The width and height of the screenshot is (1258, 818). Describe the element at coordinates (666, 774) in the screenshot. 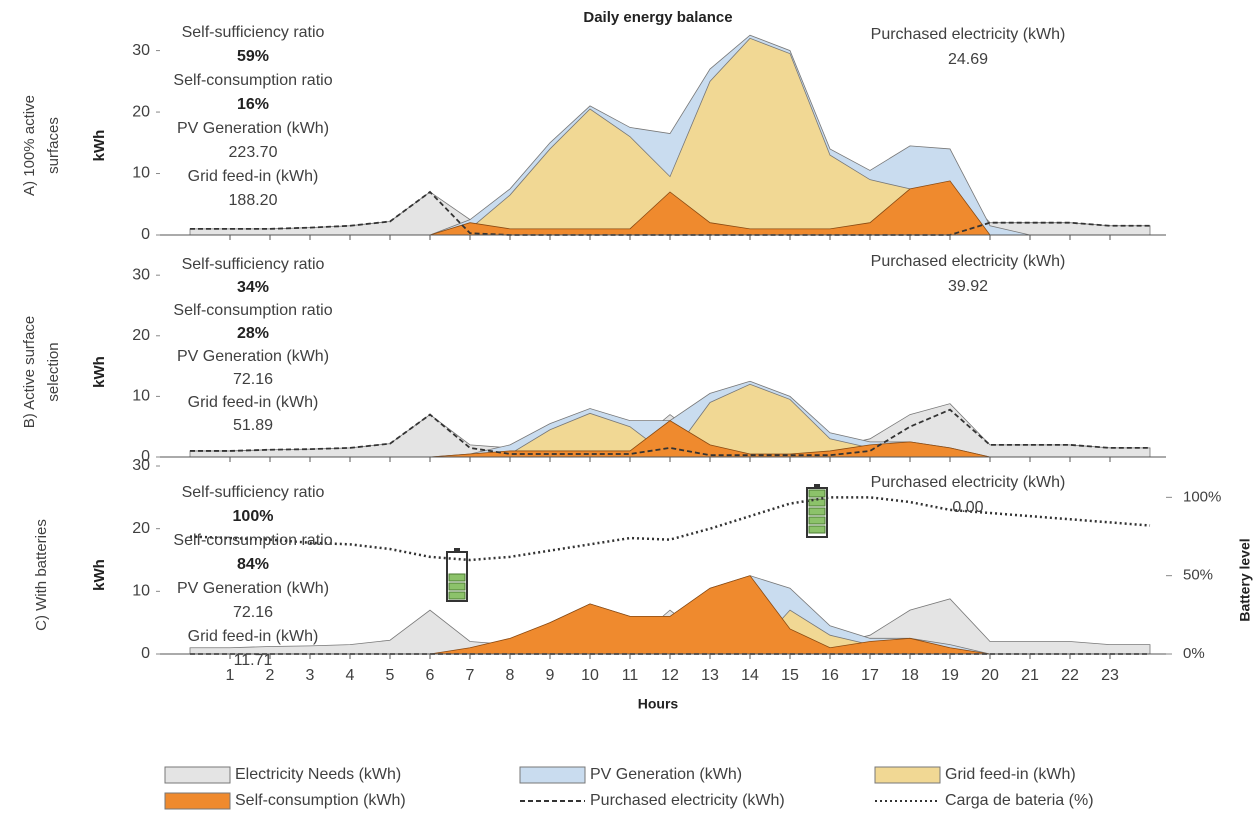

I see `legend-label: PV Generation (kWh)` at that location.